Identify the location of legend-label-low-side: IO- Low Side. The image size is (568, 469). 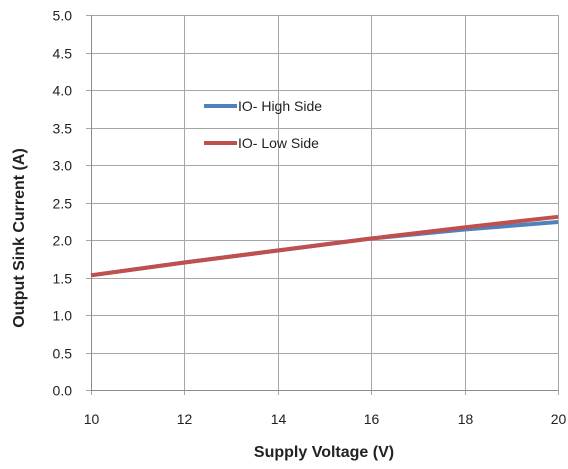
(278, 143).